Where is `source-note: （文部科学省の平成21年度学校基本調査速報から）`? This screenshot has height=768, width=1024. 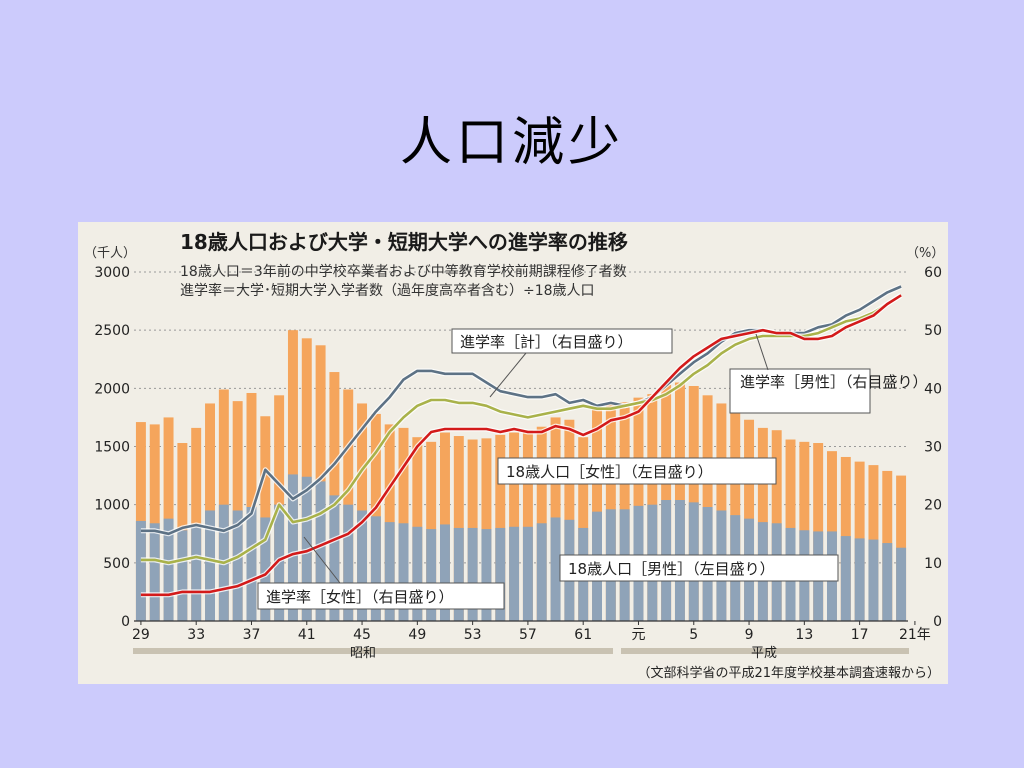 source-note: （文部科学省の平成21年度学校基本調査速報から） is located at coordinates (788, 673).